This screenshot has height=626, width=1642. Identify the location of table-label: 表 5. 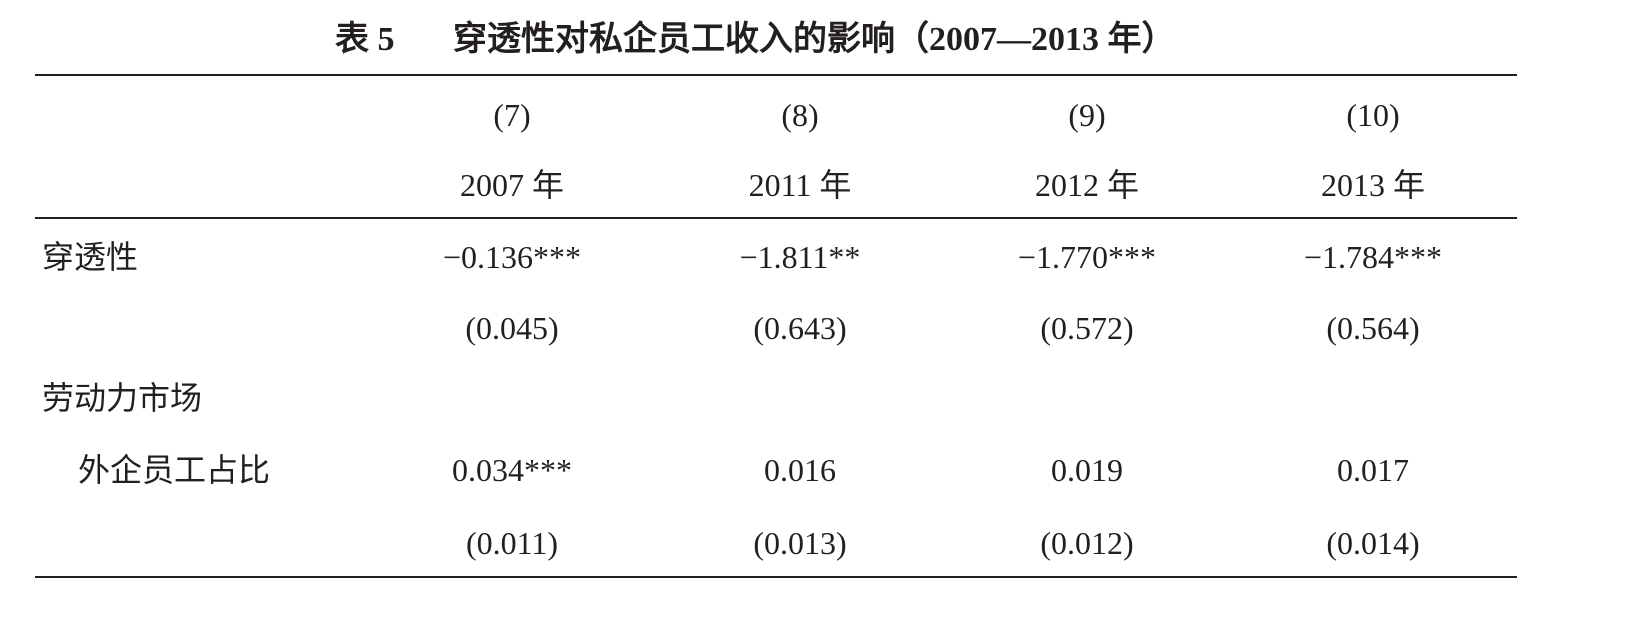
(365, 39).